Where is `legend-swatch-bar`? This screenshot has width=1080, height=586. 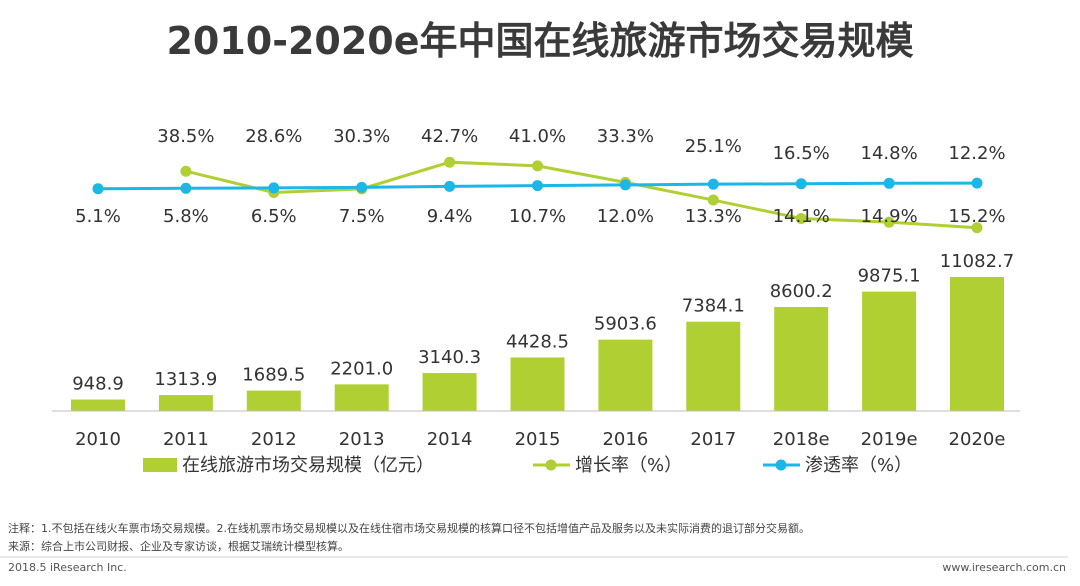 legend-swatch-bar is located at coordinates (160, 465).